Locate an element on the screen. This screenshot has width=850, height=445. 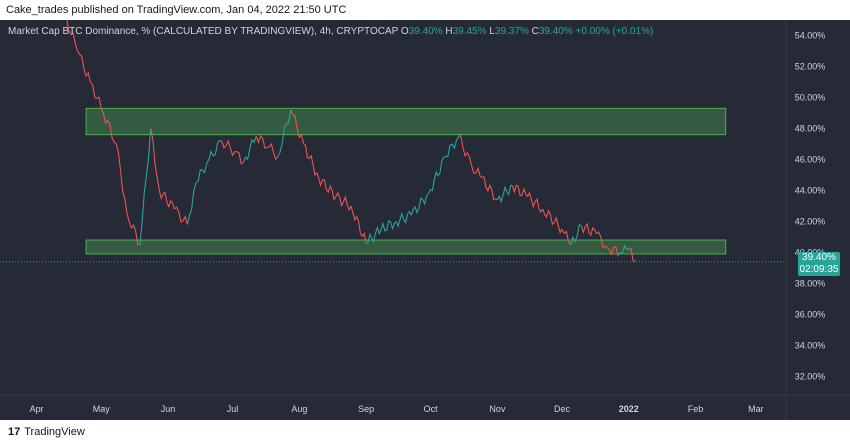
footer: 17 TradingView is located at coordinates (425, 432).